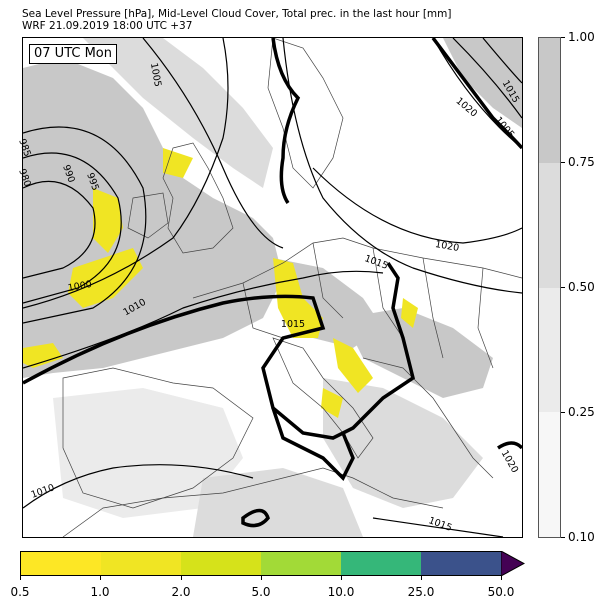 The image size is (613, 610). I want to click on time-label: 07 UTC Mon, so click(73, 54).